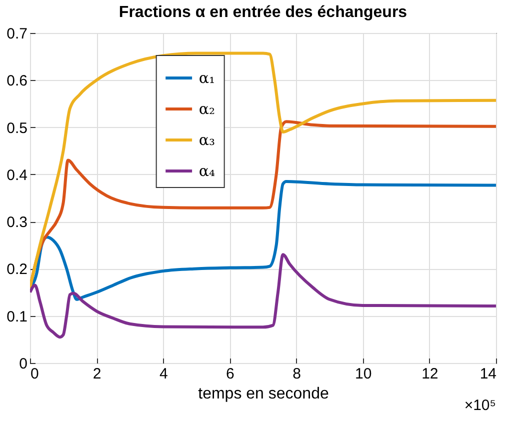 The image size is (522, 421). I want to click on text: ×10⁵, so click(480, 405).